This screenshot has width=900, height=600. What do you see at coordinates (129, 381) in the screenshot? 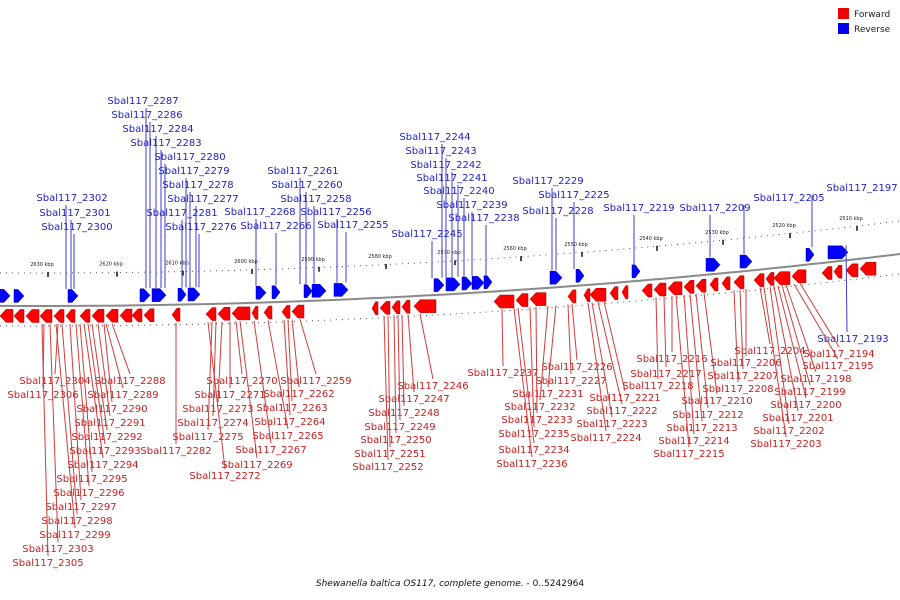
I see `gene-label-Sbal117_2288: Sbal117_2288` at bounding box center [129, 381].